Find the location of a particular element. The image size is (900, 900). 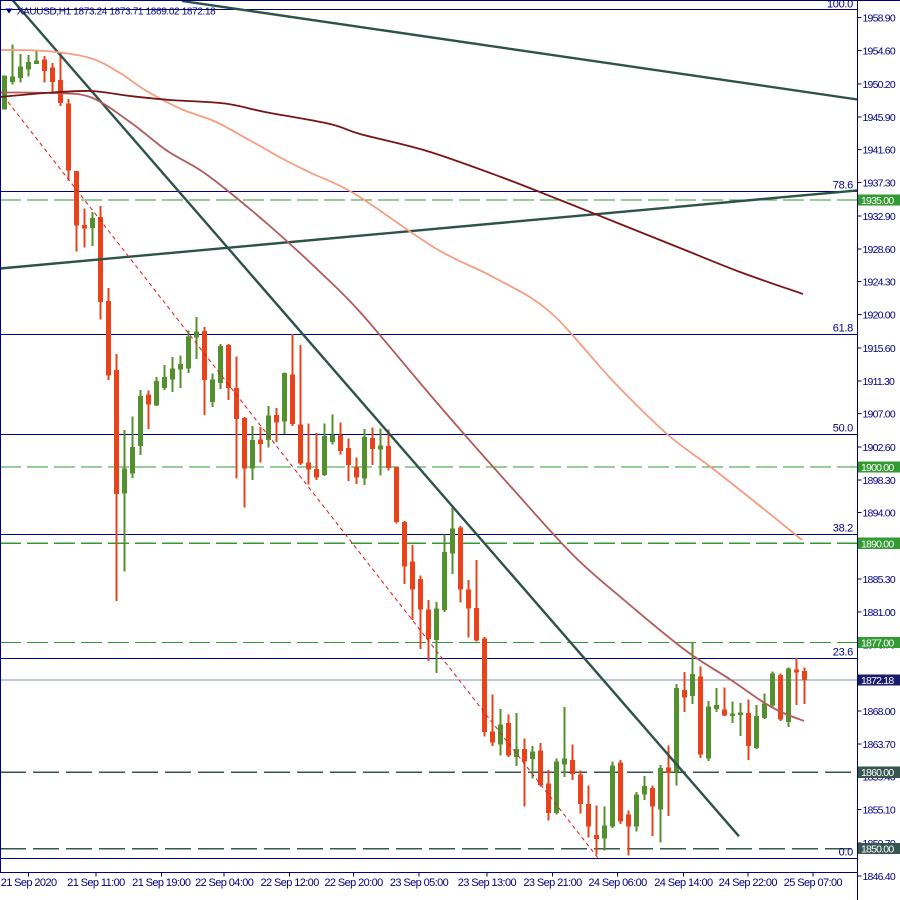

svg-text: 61.8 is located at coordinates (843, 329).